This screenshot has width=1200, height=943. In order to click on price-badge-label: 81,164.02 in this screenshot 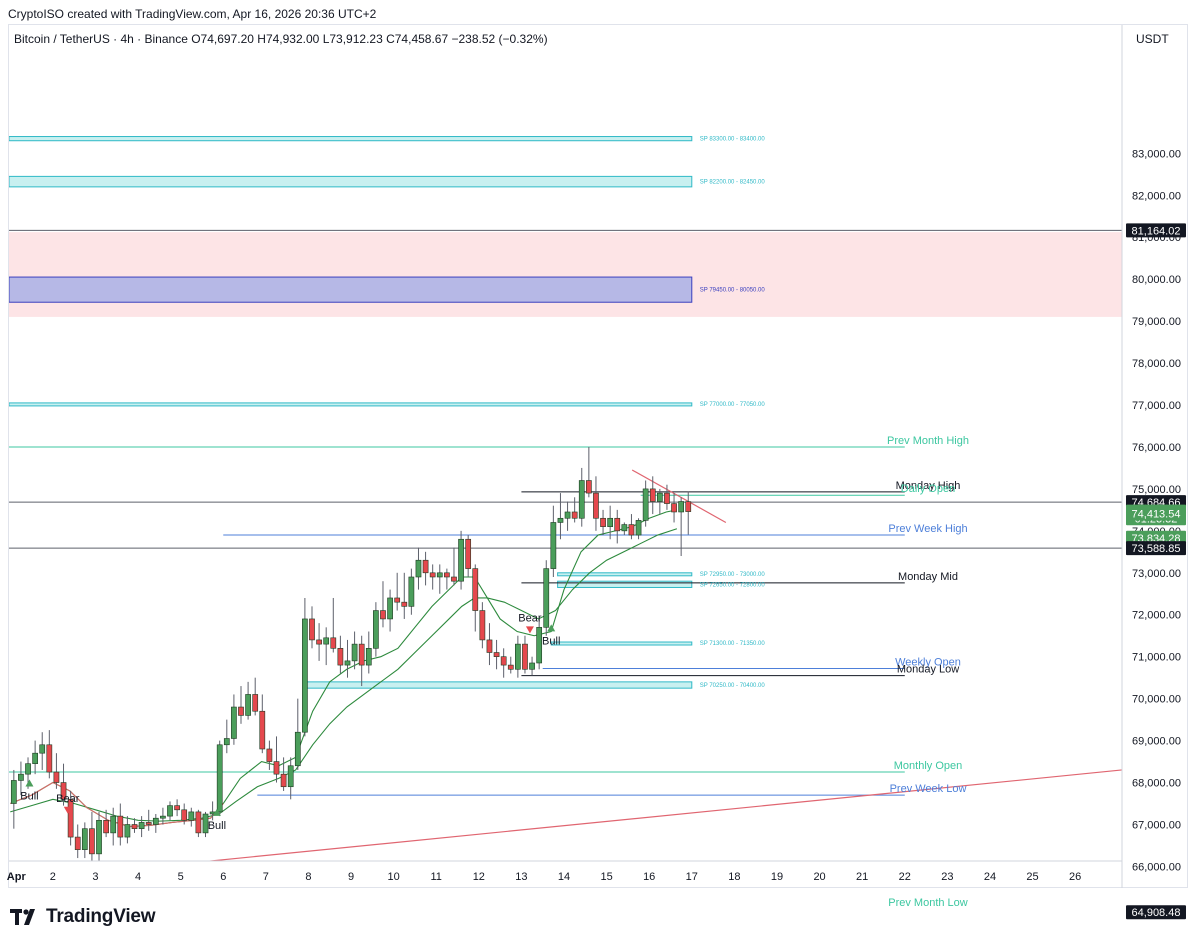, I will do `click(1156, 231)`.